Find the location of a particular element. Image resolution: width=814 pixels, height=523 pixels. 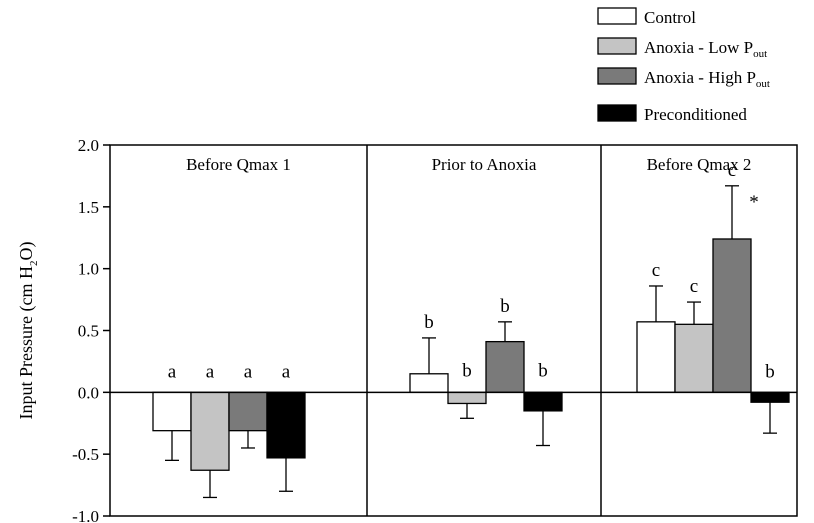

y-tick-label: 1.5 is located at coordinates (88, 207).